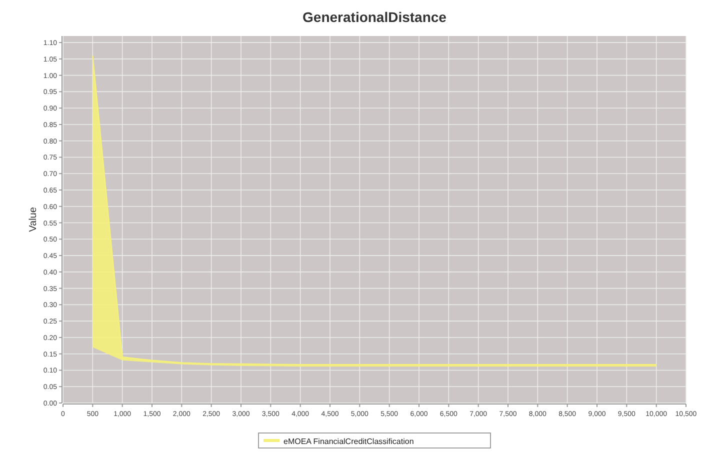  Describe the element at coordinates (374, 17) in the screenshot. I see `chart-title: GenerationalDistance` at that location.